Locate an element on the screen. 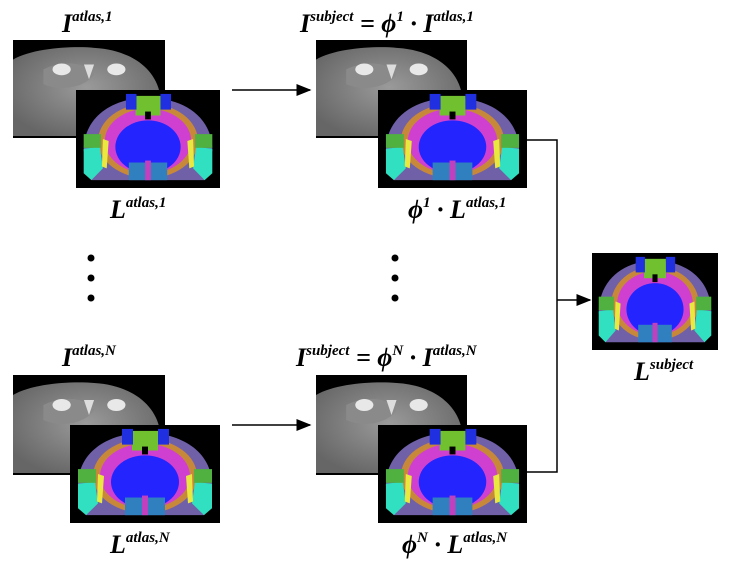 Image resolution: width=731 pixels, height=561 pixels. label: Iatlas,1 is located at coordinates (87, 23).